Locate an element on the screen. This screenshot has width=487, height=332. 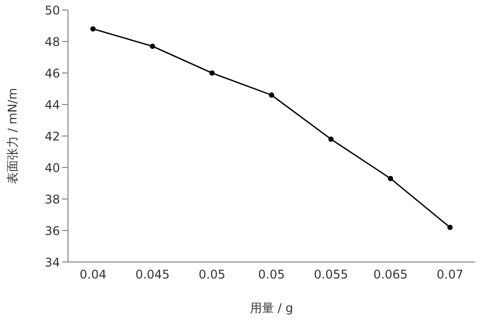
x-tick-label: 0.07 is located at coordinates (450, 275).